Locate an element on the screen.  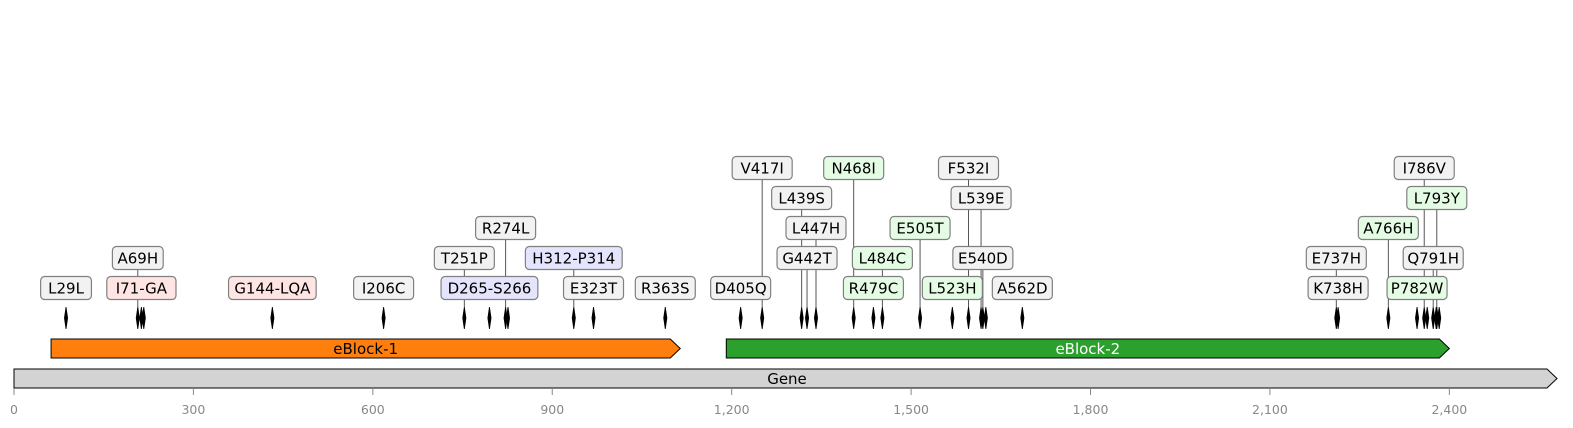
position-axis: 0 300 600 900 1,200 1,500 1,800 2,100 2,400 is located at coordinates (738, 403).